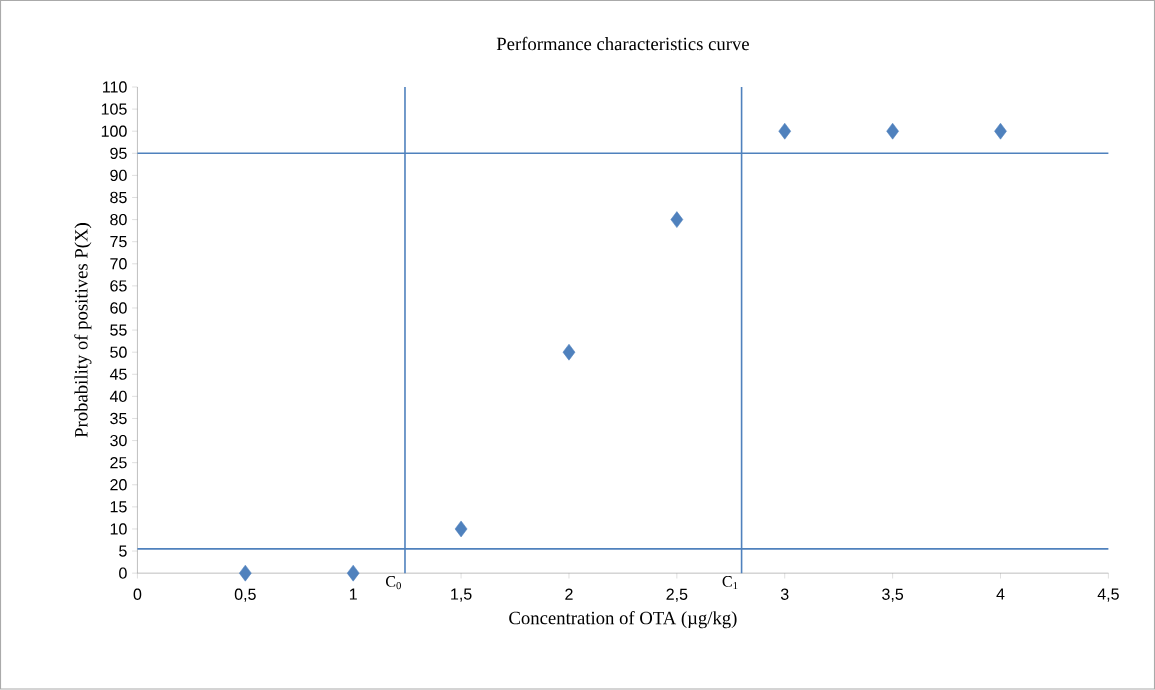 This screenshot has width=1155, height=690. I want to click on y-tick-label: 20, so click(118, 485).